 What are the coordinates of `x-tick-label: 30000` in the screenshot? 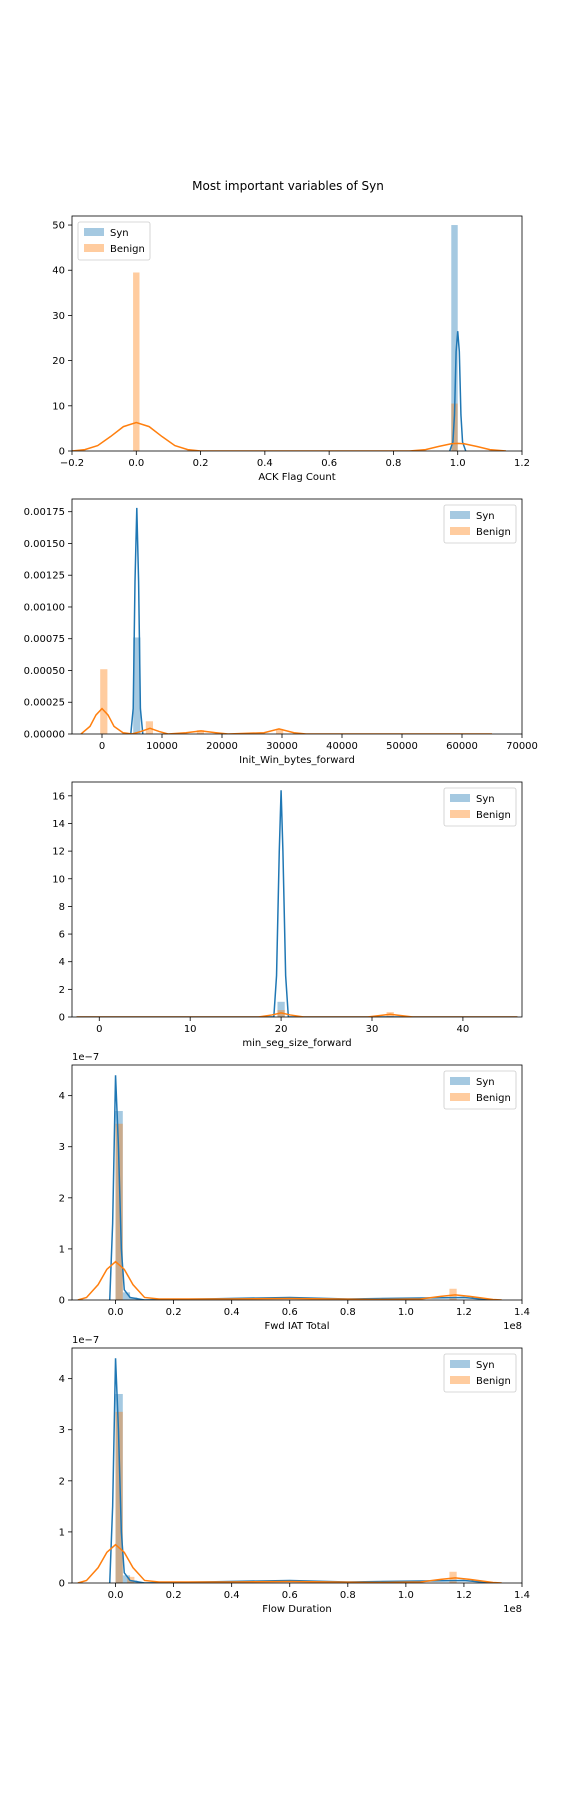 It's located at (282, 746).